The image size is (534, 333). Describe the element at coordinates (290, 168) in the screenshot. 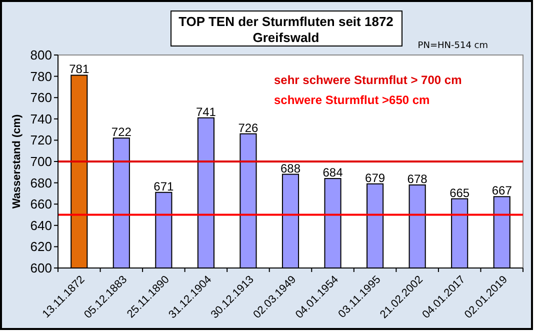

I see `data-label: 688` at that location.